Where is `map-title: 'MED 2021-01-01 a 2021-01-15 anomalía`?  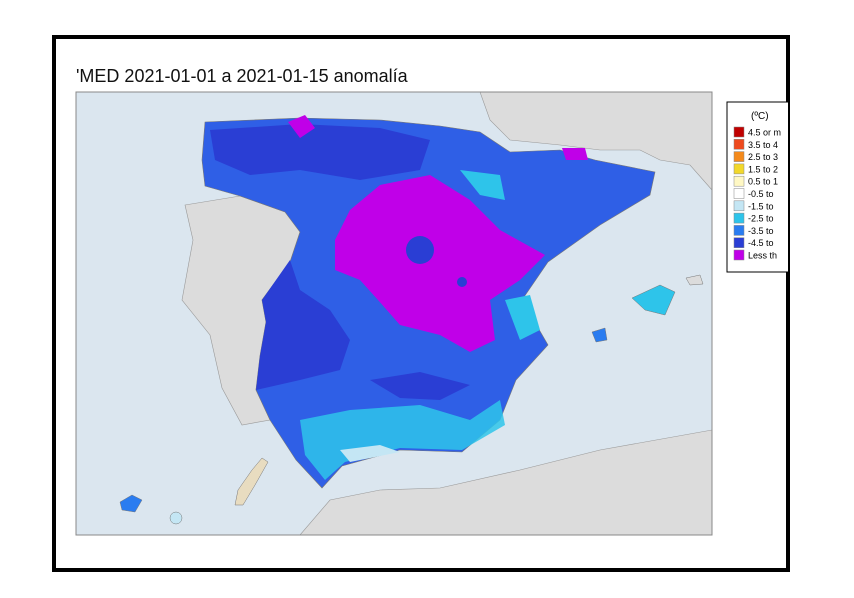 map-title: 'MED 2021-01-01 a 2021-01-15 anomalía is located at coordinates (242, 76).